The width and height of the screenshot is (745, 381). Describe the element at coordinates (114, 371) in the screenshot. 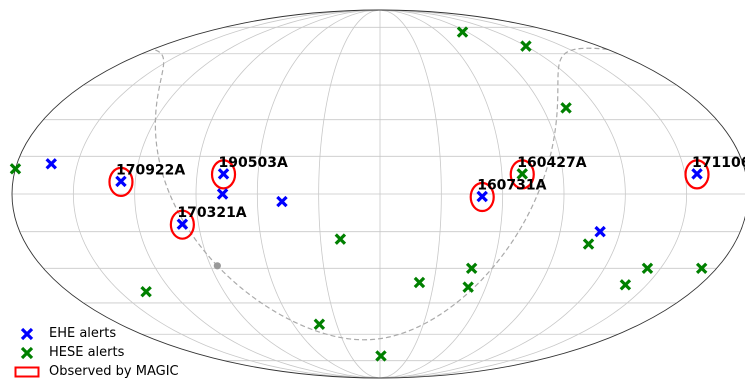

I see `legend-label-magic: Observed by MAGIC` at that location.